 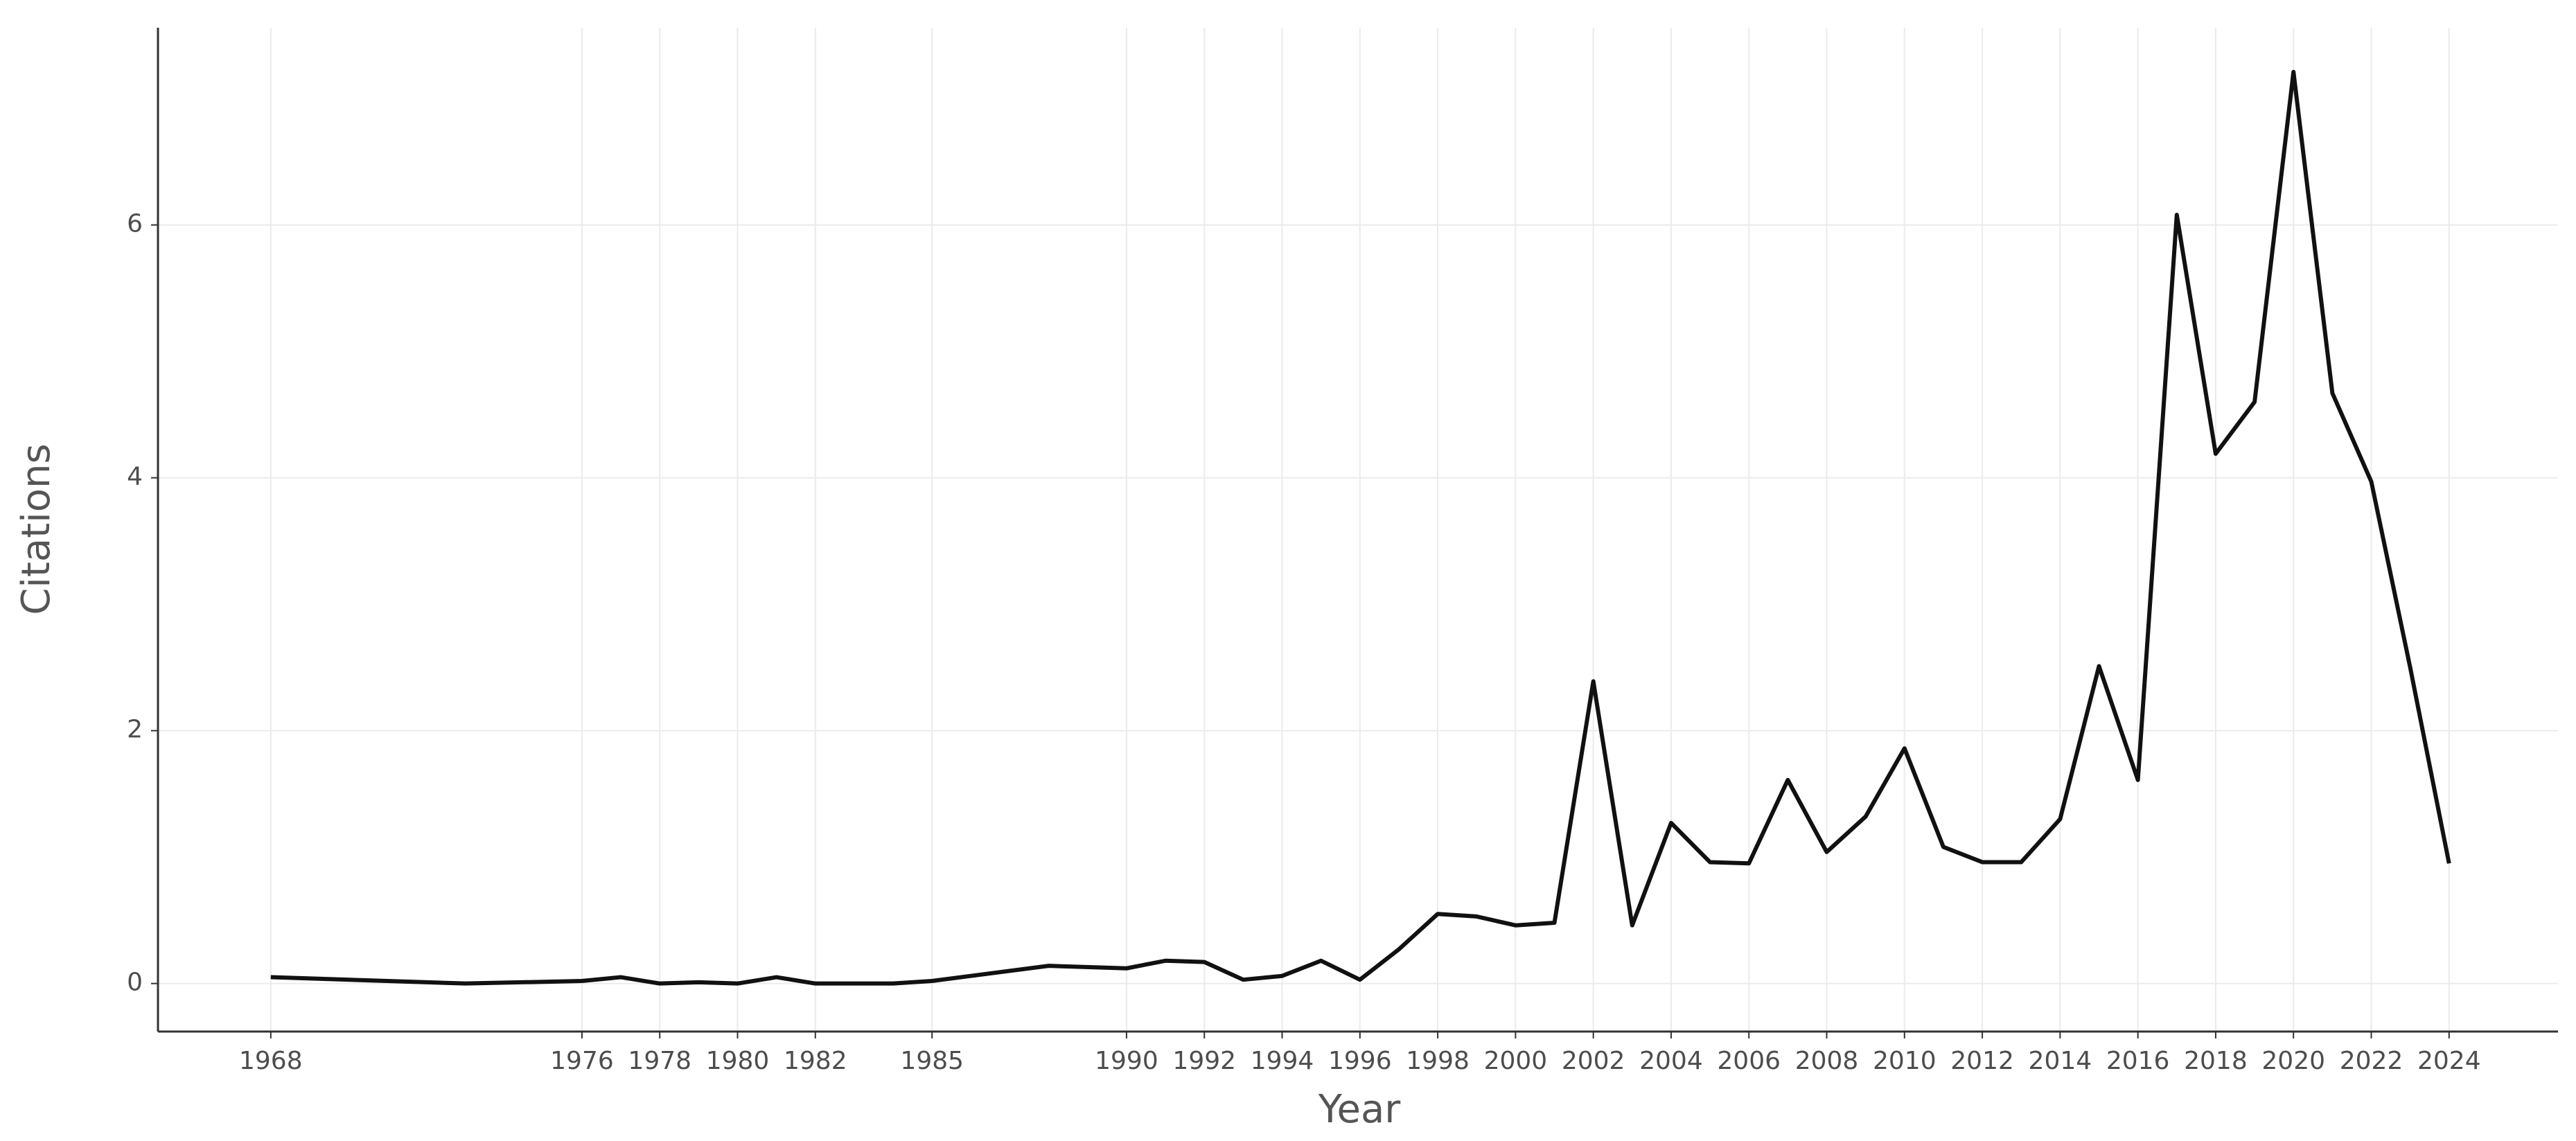 What do you see at coordinates (36, 528) in the screenshot?
I see `y-axis-title: Citations` at bounding box center [36, 528].